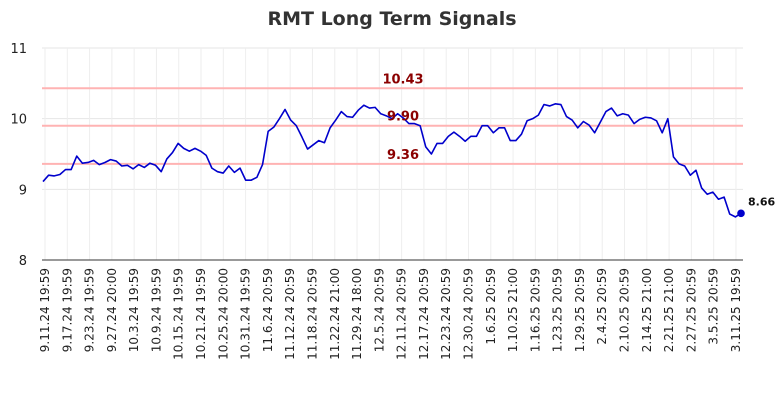 The height and width of the screenshot is (400, 784). Describe the element at coordinates (45, 310) in the screenshot. I see `x-tick-label: 9.11.24 19:59` at that location.